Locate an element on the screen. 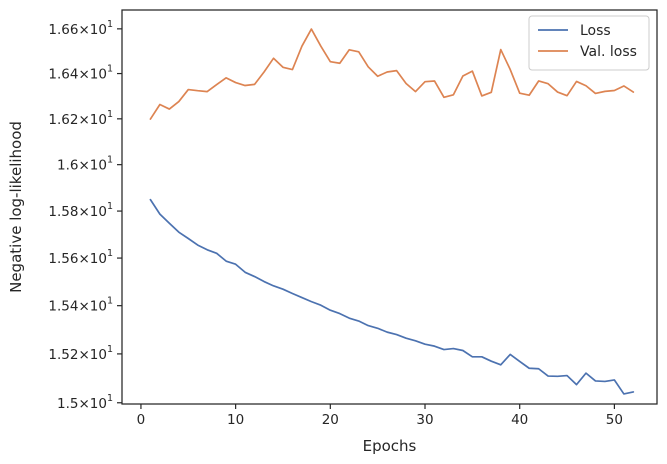 The height and width of the screenshot is (464, 667). y-tick-label: 1.62×10¹ is located at coordinates (80, 118).